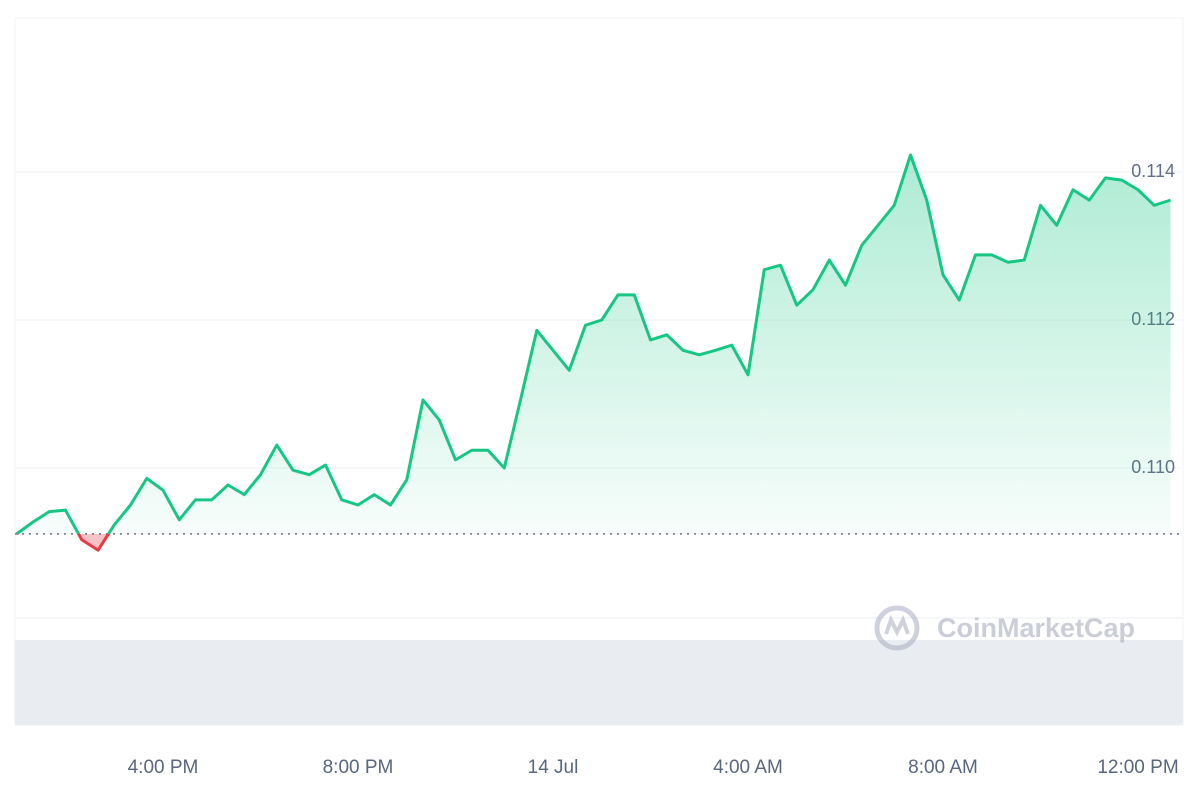  I want to click on volume-area, so click(599, 682).